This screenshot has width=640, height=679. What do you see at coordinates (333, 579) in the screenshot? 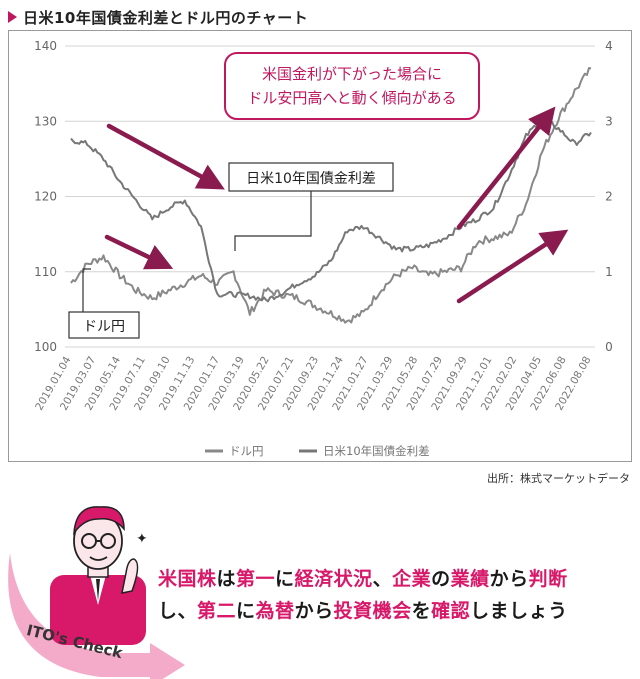
I see `highlight-text: 経済状況` at bounding box center [333, 579].